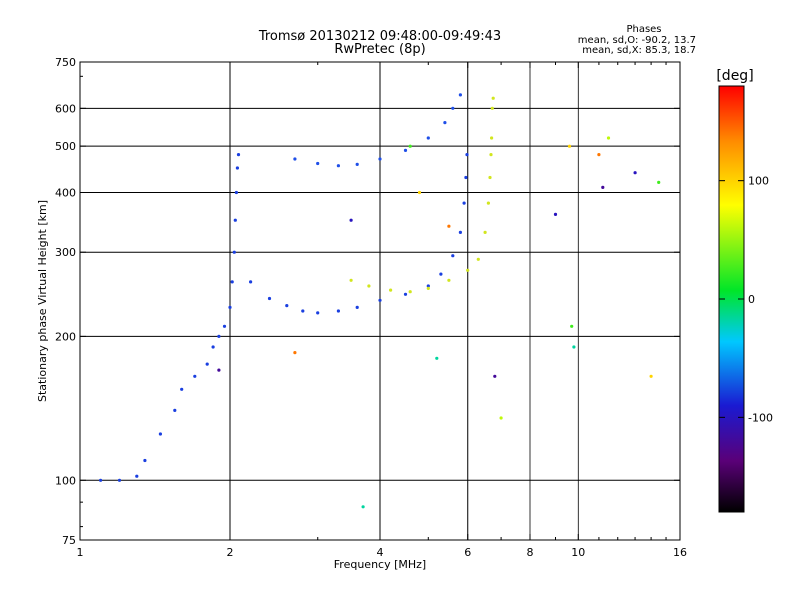  Describe the element at coordinates (230, 552) in the screenshot. I see `x-tick-label: 2` at that location.